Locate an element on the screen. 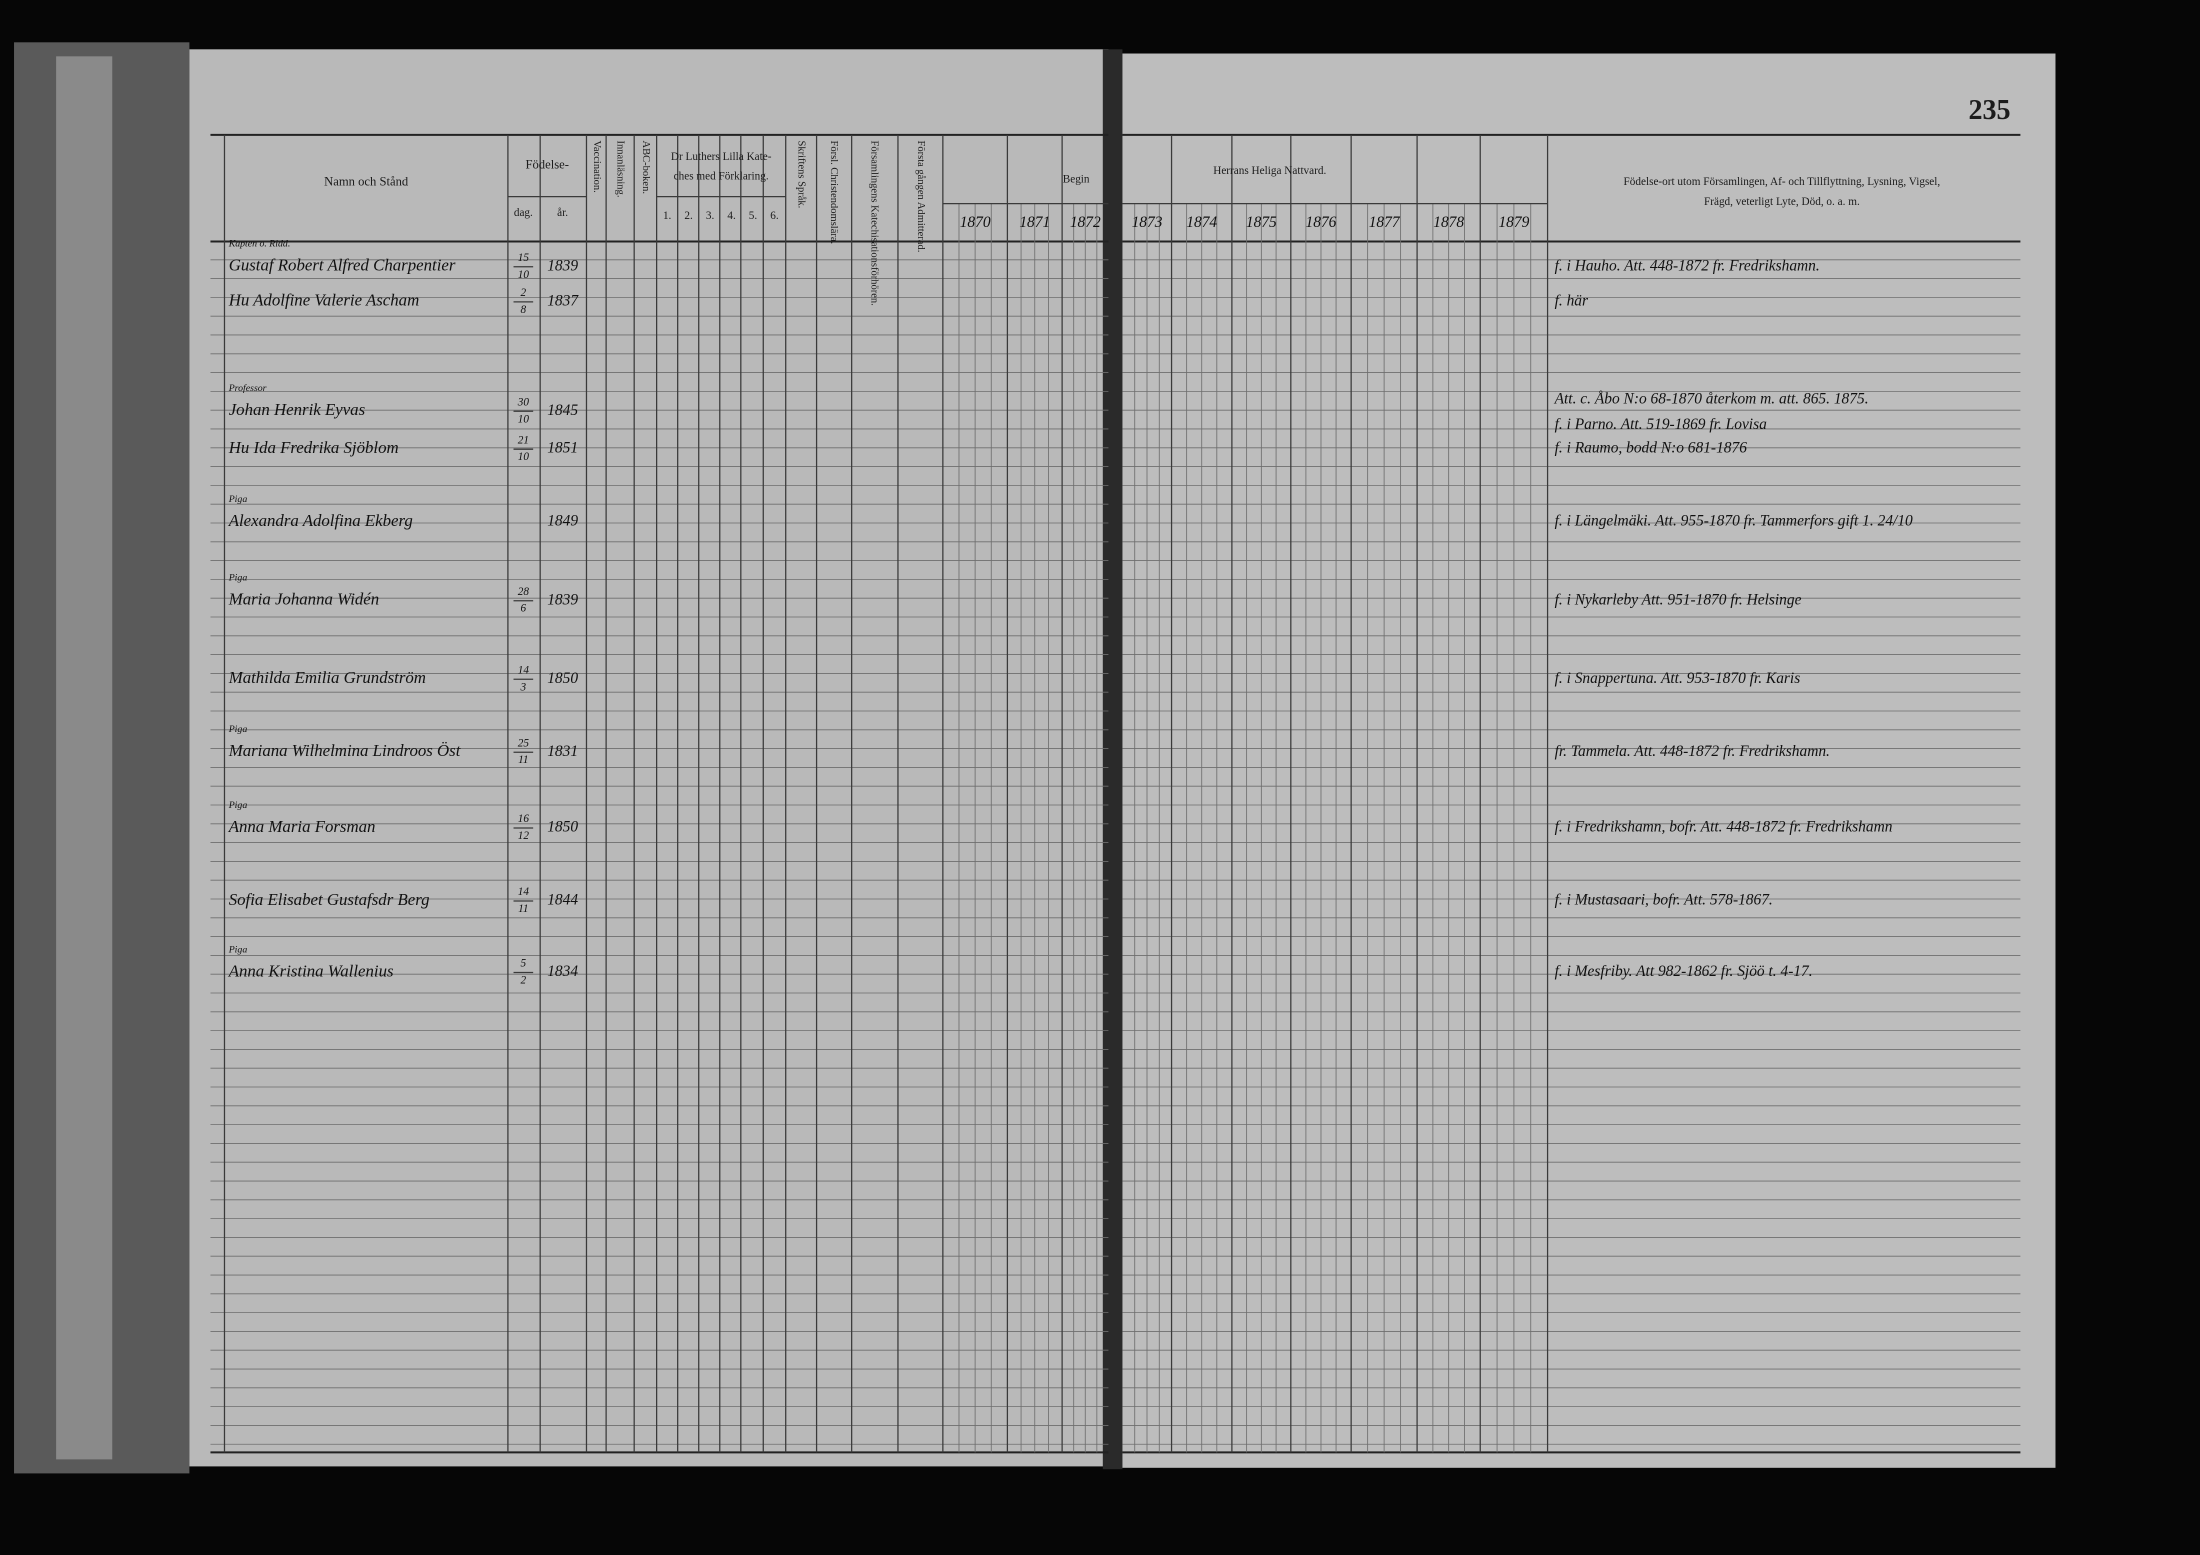 The height and width of the screenshot is (1555, 2200). row-name: Sofia Elisabet Gustafsdr Berg is located at coordinates (329, 899).